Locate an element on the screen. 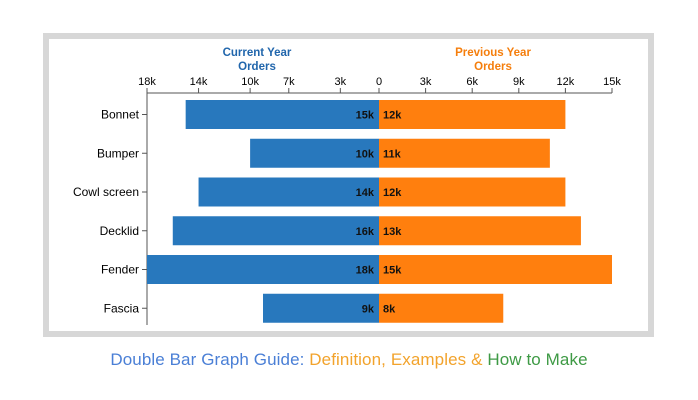 The height and width of the screenshot is (400, 698). x-axis-tick-label: 14k is located at coordinates (199, 82).